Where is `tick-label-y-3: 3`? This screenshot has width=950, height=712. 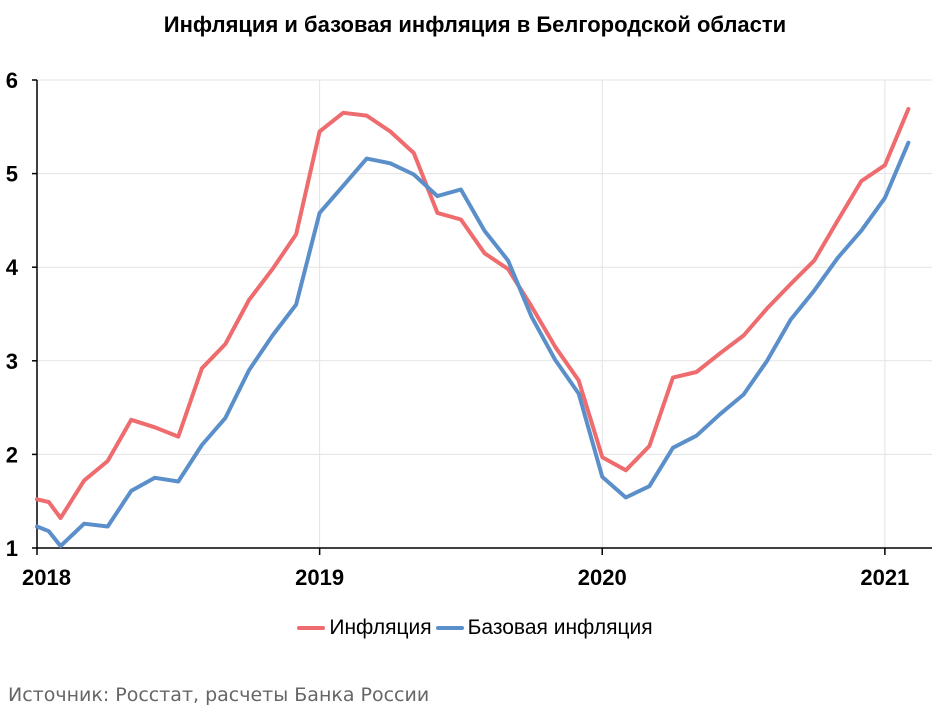
tick-label-y-3: 3 is located at coordinates (12, 361).